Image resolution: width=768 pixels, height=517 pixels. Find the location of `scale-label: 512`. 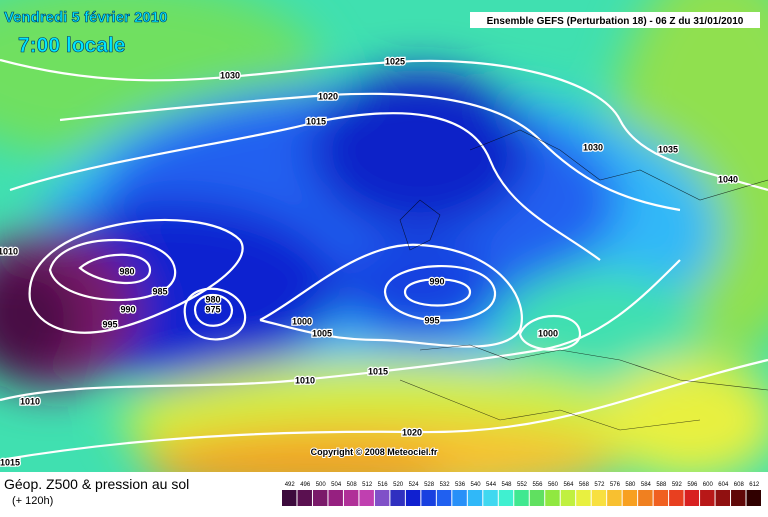

scale-label: 512 is located at coordinates (367, 485).